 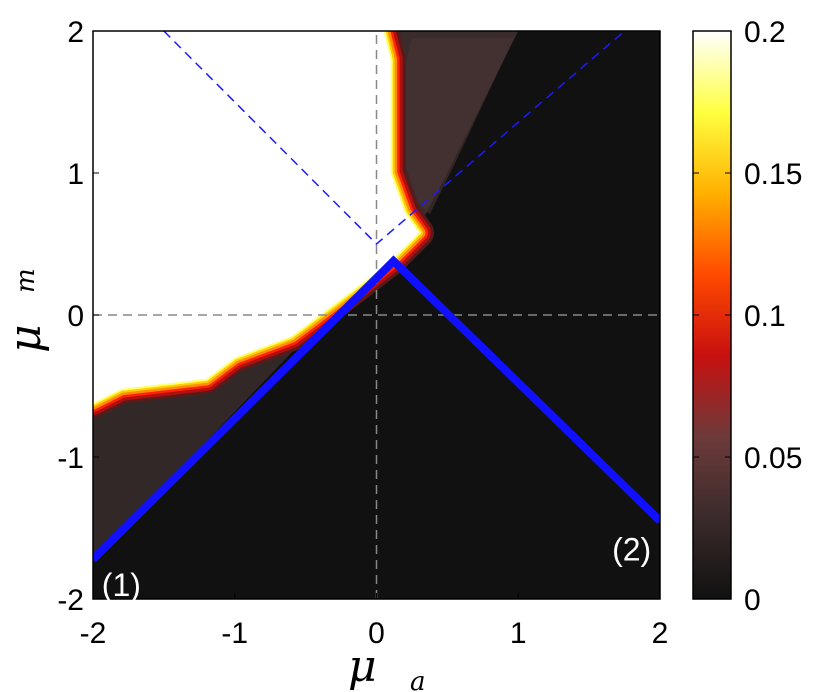 What do you see at coordinates (631, 549) in the screenshot?
I see `region-label: (2)` at bounding box center [631, 549].